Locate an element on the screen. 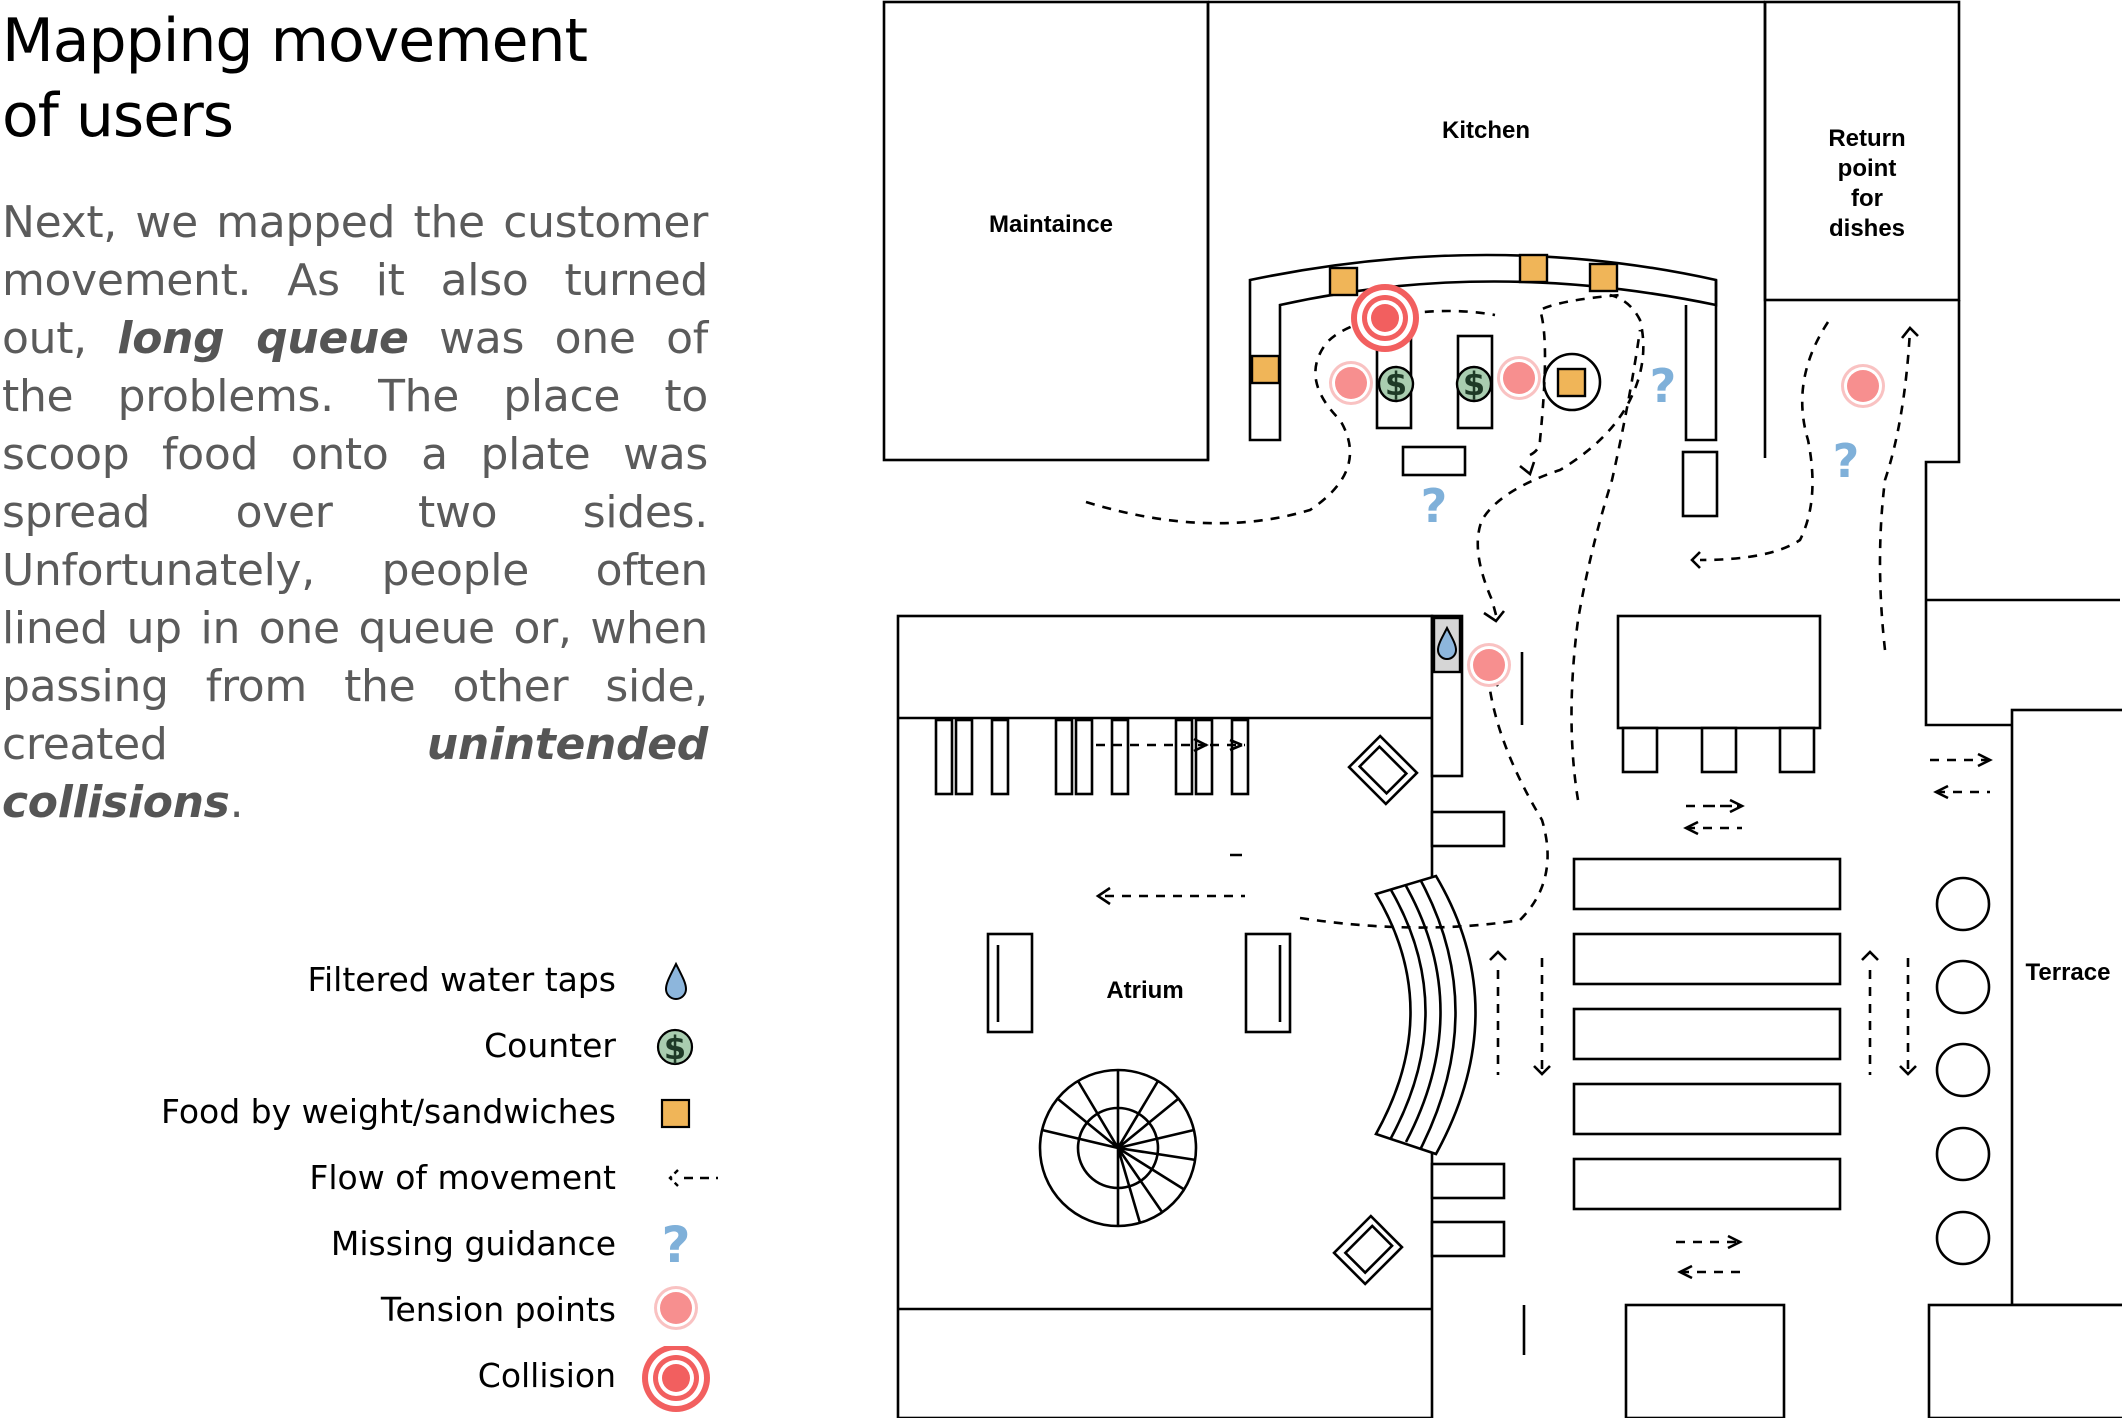  dollar-counter-icon: $ is located at coordinates (675, 1047).